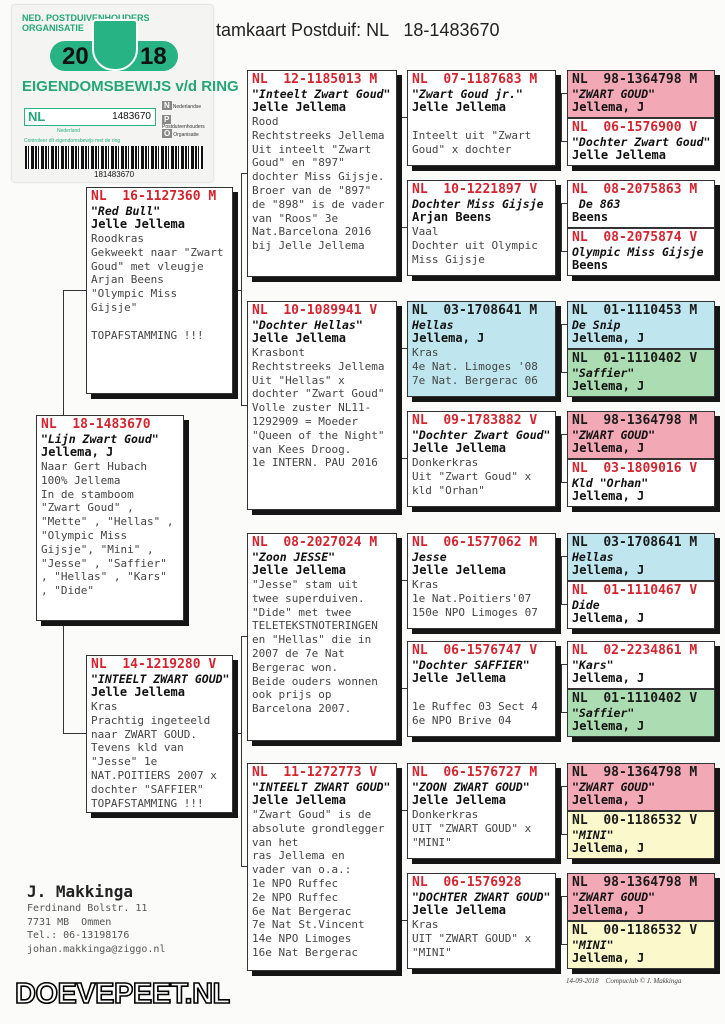  I want to click on pigeon-name: Hellas, so click(593, 556).